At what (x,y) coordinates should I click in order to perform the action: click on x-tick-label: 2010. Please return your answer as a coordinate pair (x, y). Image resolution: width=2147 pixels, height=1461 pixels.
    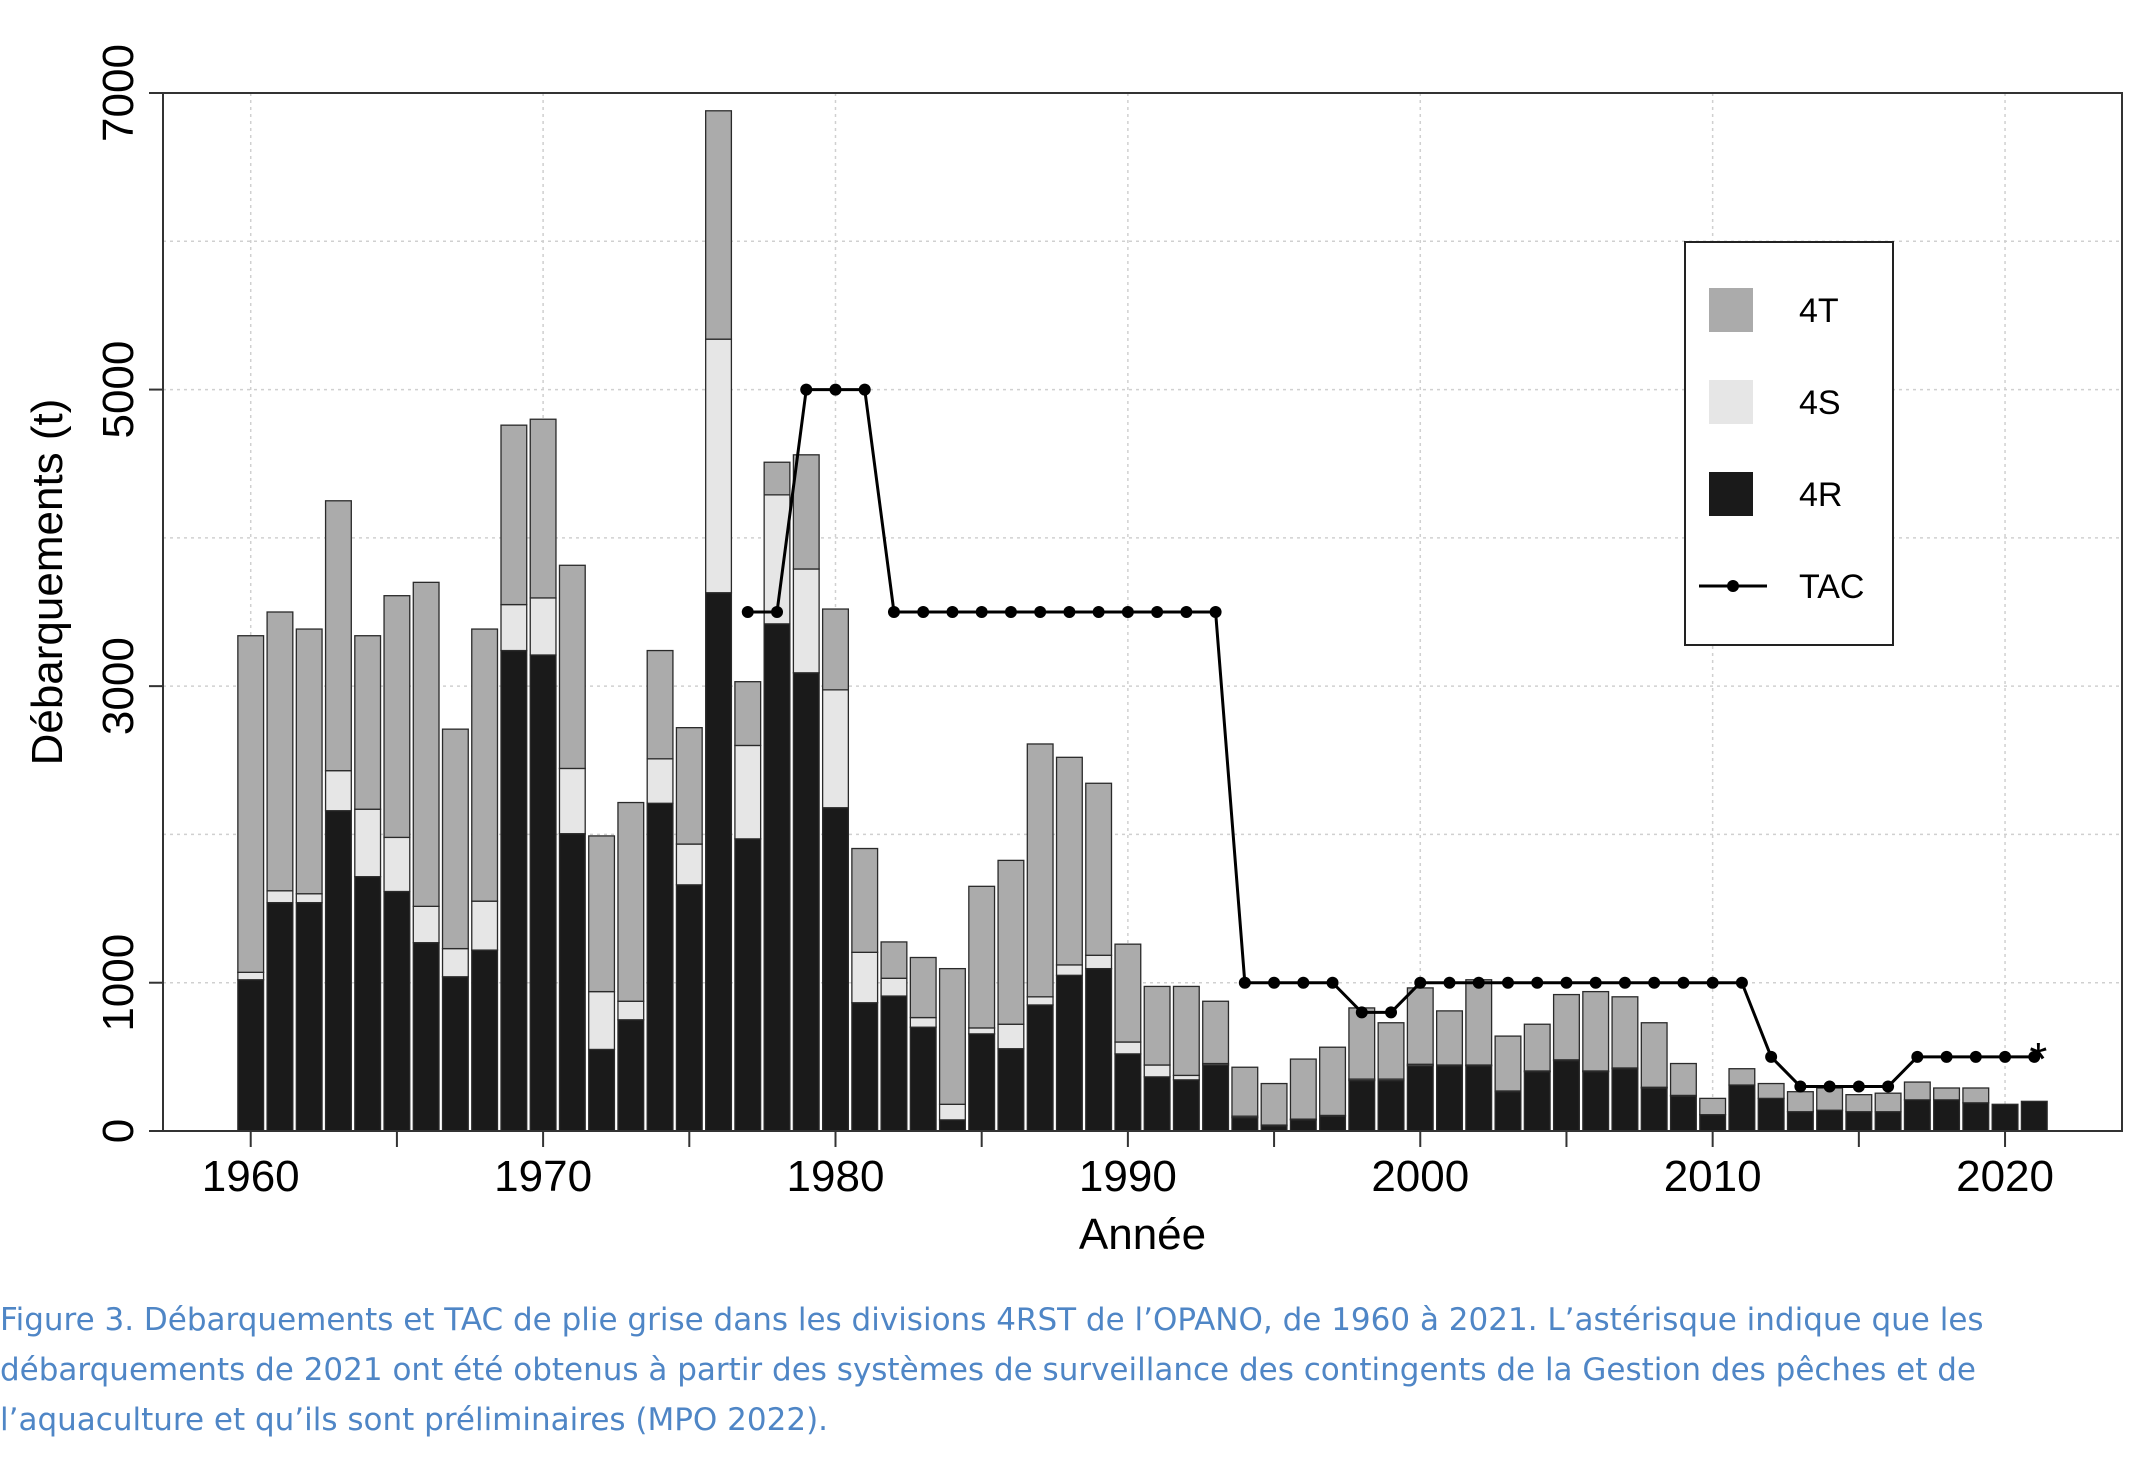
    Looking at the image, I should click on (1713, 1176).